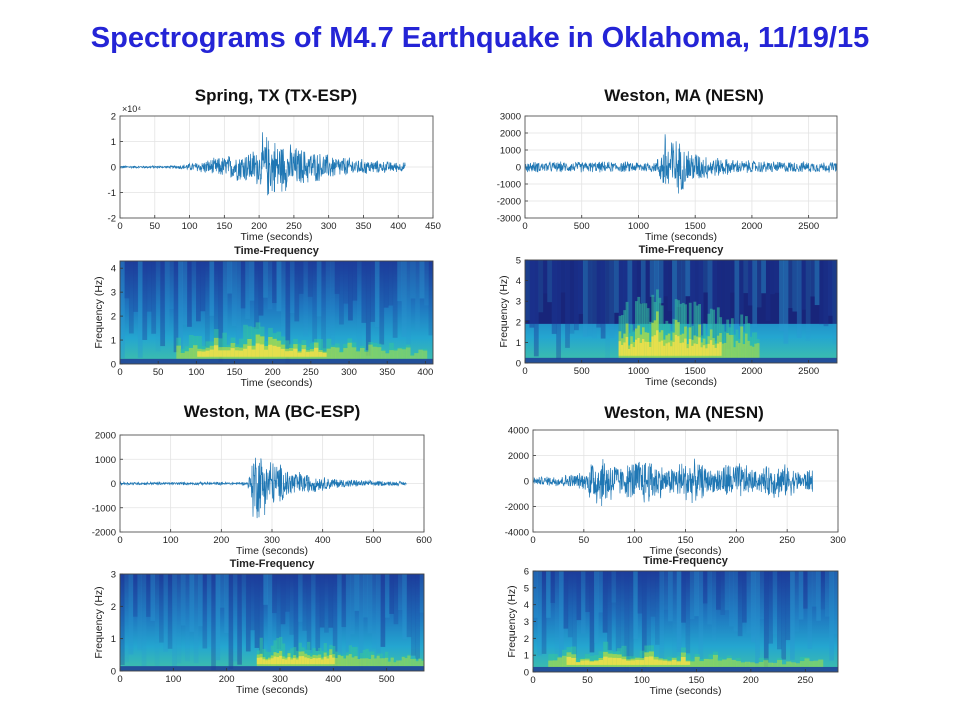 This screenshot has width=960, height=720. I want to click on waveform-ytick-label: -4000, so click(517, 533).